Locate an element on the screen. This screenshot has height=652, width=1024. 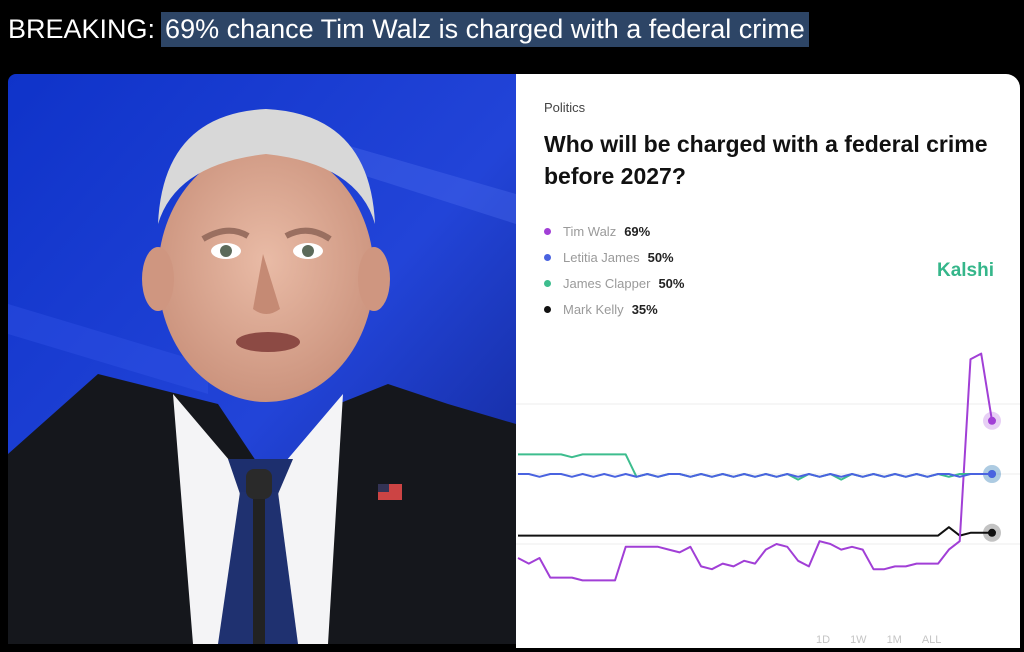
time-range-option: ALL is located at coordinates (931, 640).